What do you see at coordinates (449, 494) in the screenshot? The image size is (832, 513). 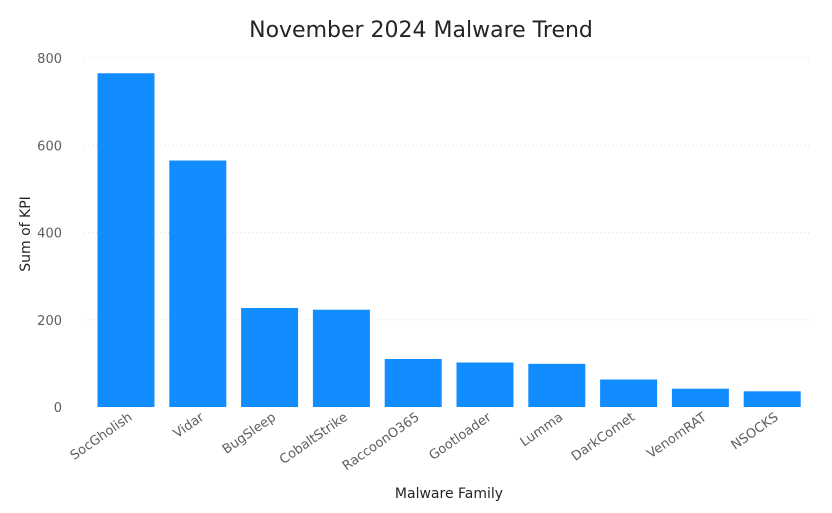 I see `x-axis-label: Malware Family` at bounding box center [449, 494].